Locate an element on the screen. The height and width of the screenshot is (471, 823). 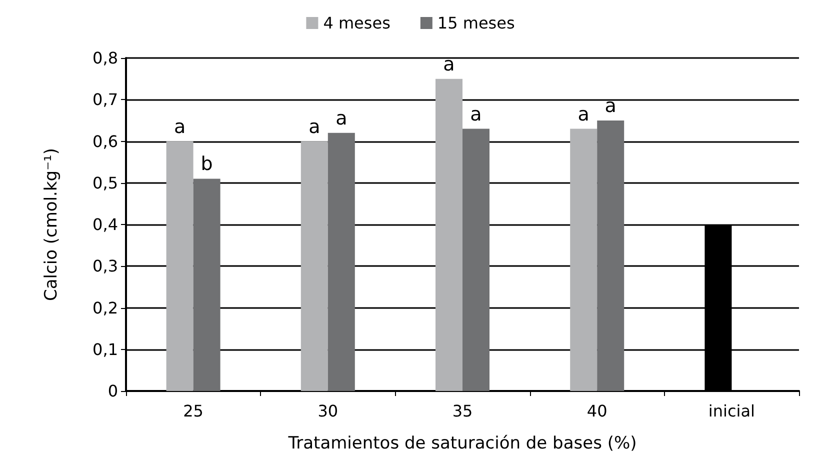
x-tick-label: 25 is located at coordinates (193, 411).